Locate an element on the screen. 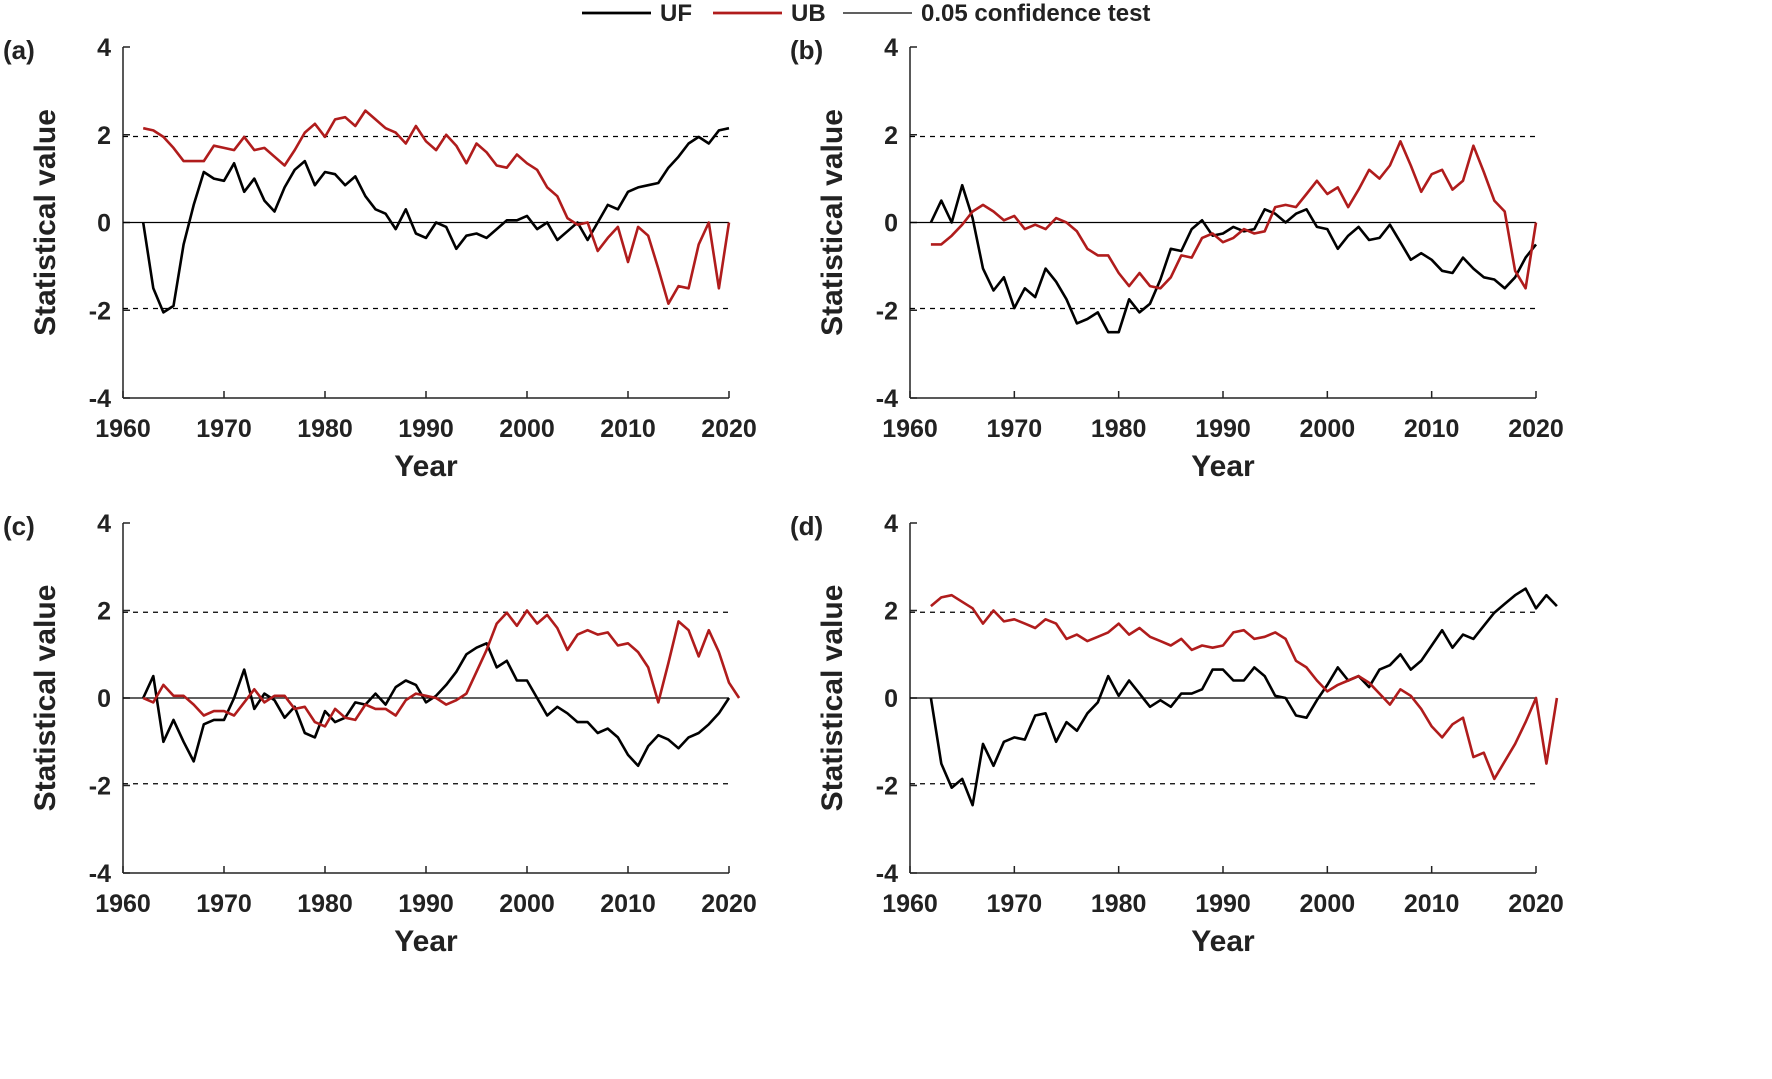 Image resolution: width=1772 pixels, height=1079 pixels. legend: UF UB 0.05 confidence test is located at coordinates (866, 13).